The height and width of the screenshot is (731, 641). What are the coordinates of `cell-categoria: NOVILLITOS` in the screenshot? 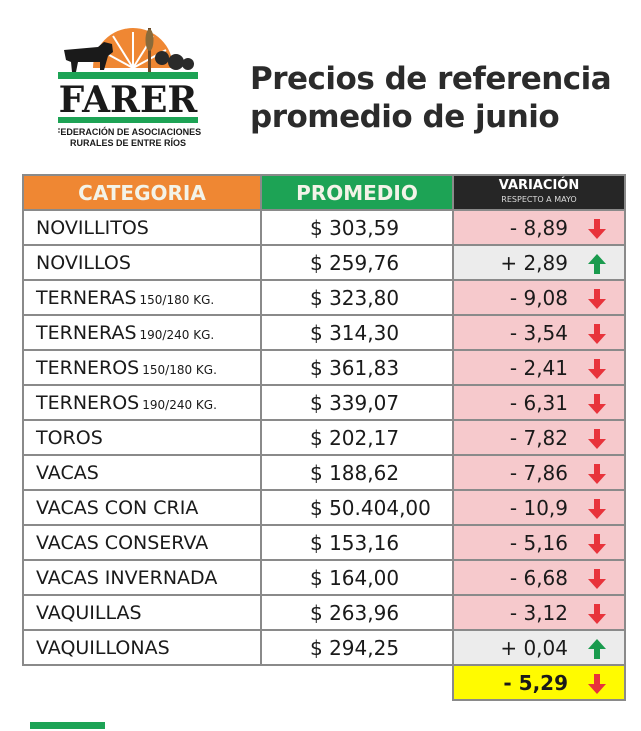 It's located at (142, 227).